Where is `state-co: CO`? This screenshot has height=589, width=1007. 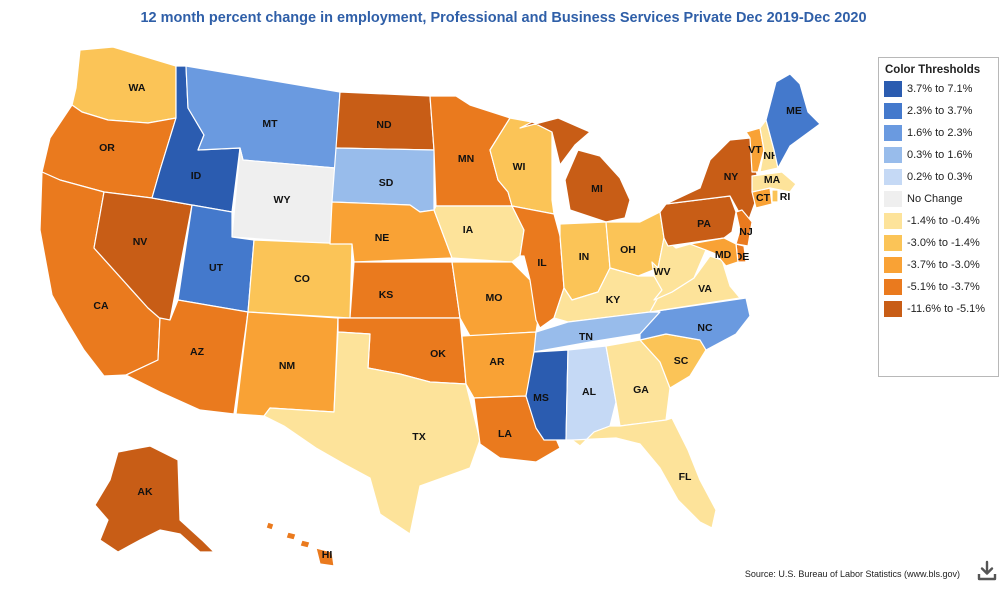
state-co: CO is located at coordinates (300, 279).